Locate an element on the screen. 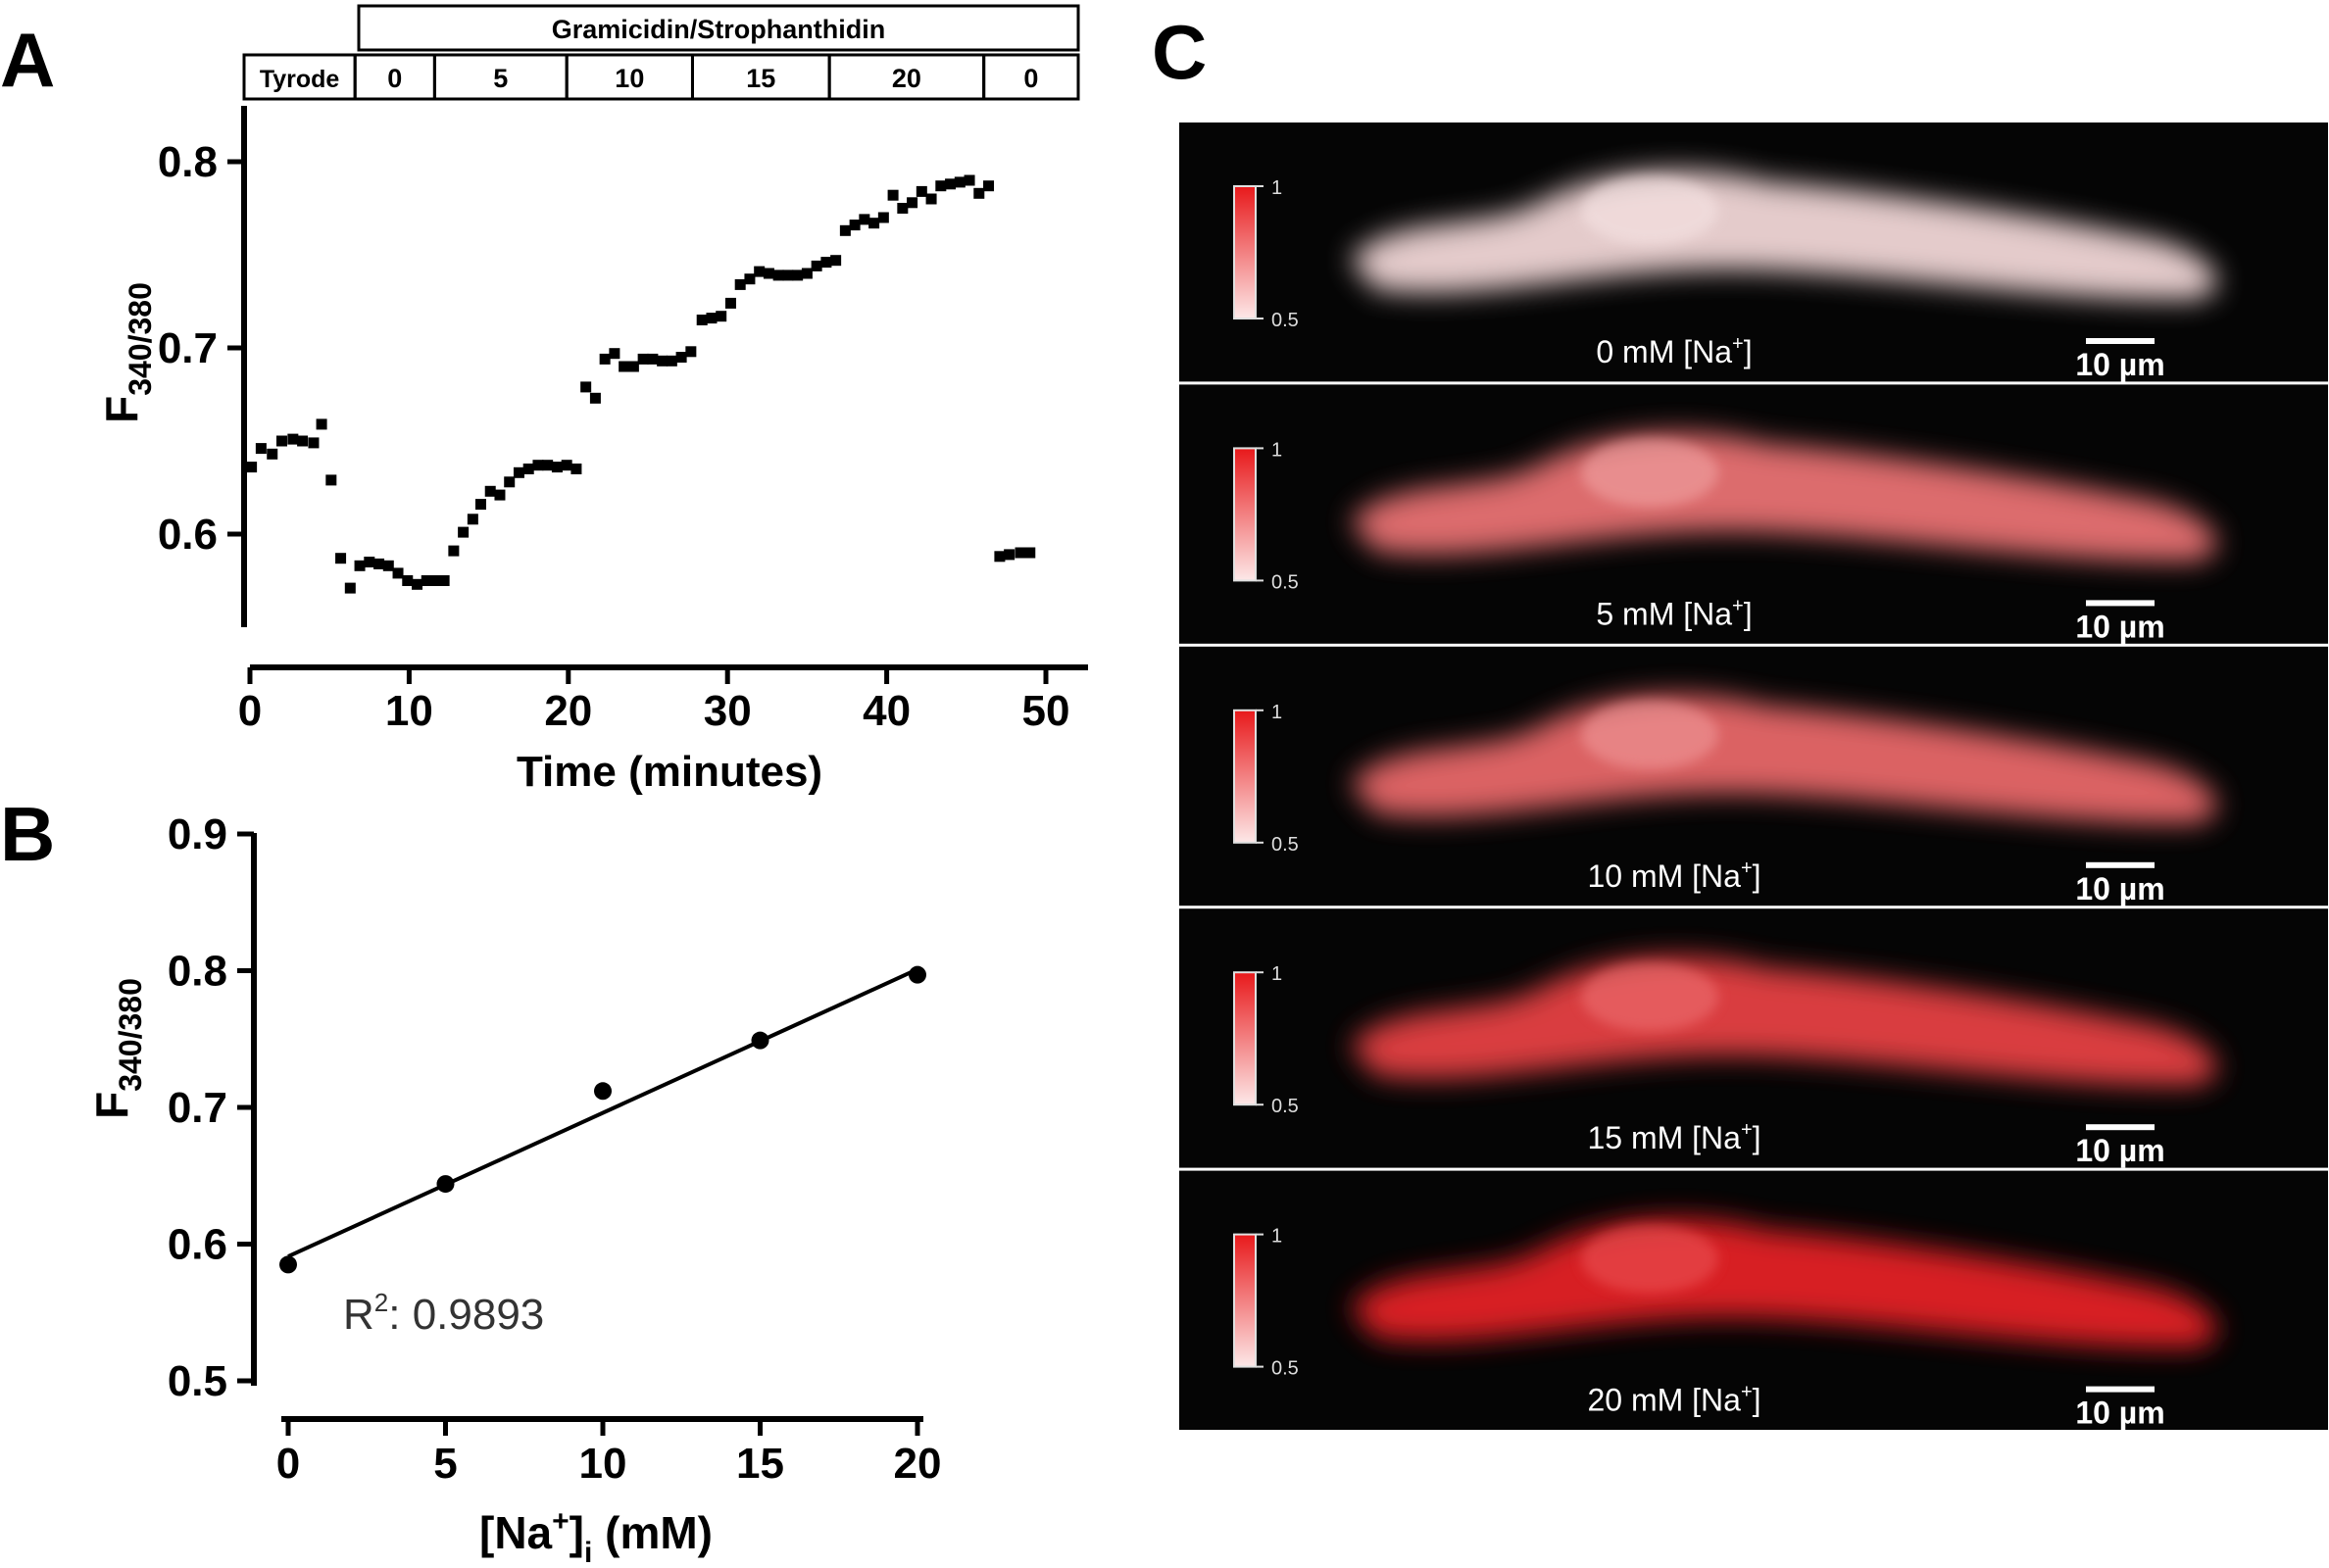  y-axis-label-b-main: F is located at coordinates (111, 1105).